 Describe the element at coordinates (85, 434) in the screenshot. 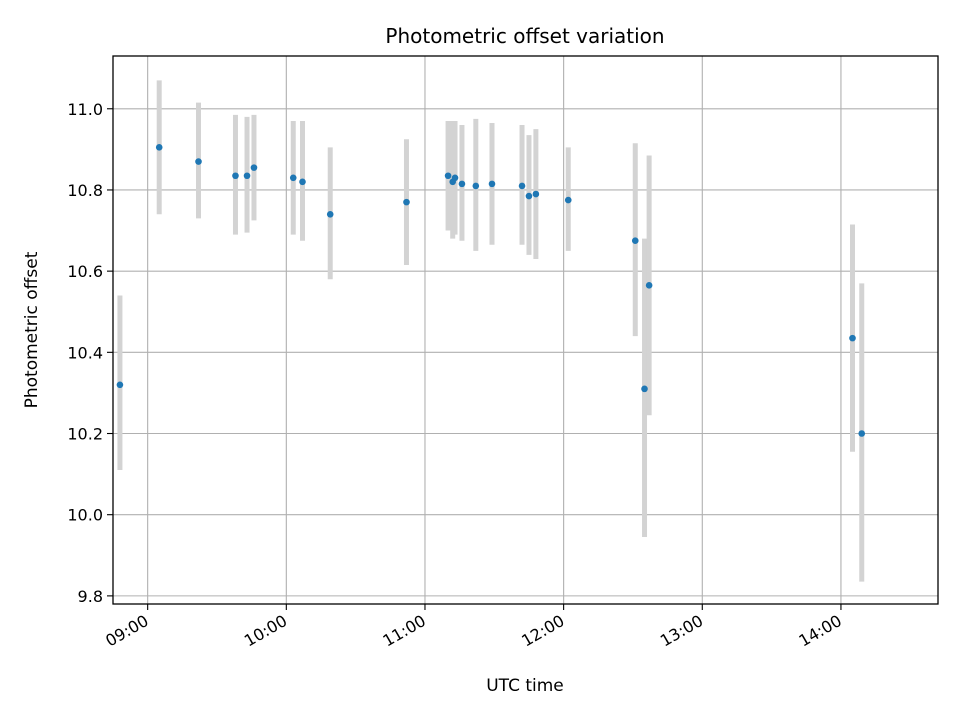

I see `y-tick-label: 10.2` at that location.